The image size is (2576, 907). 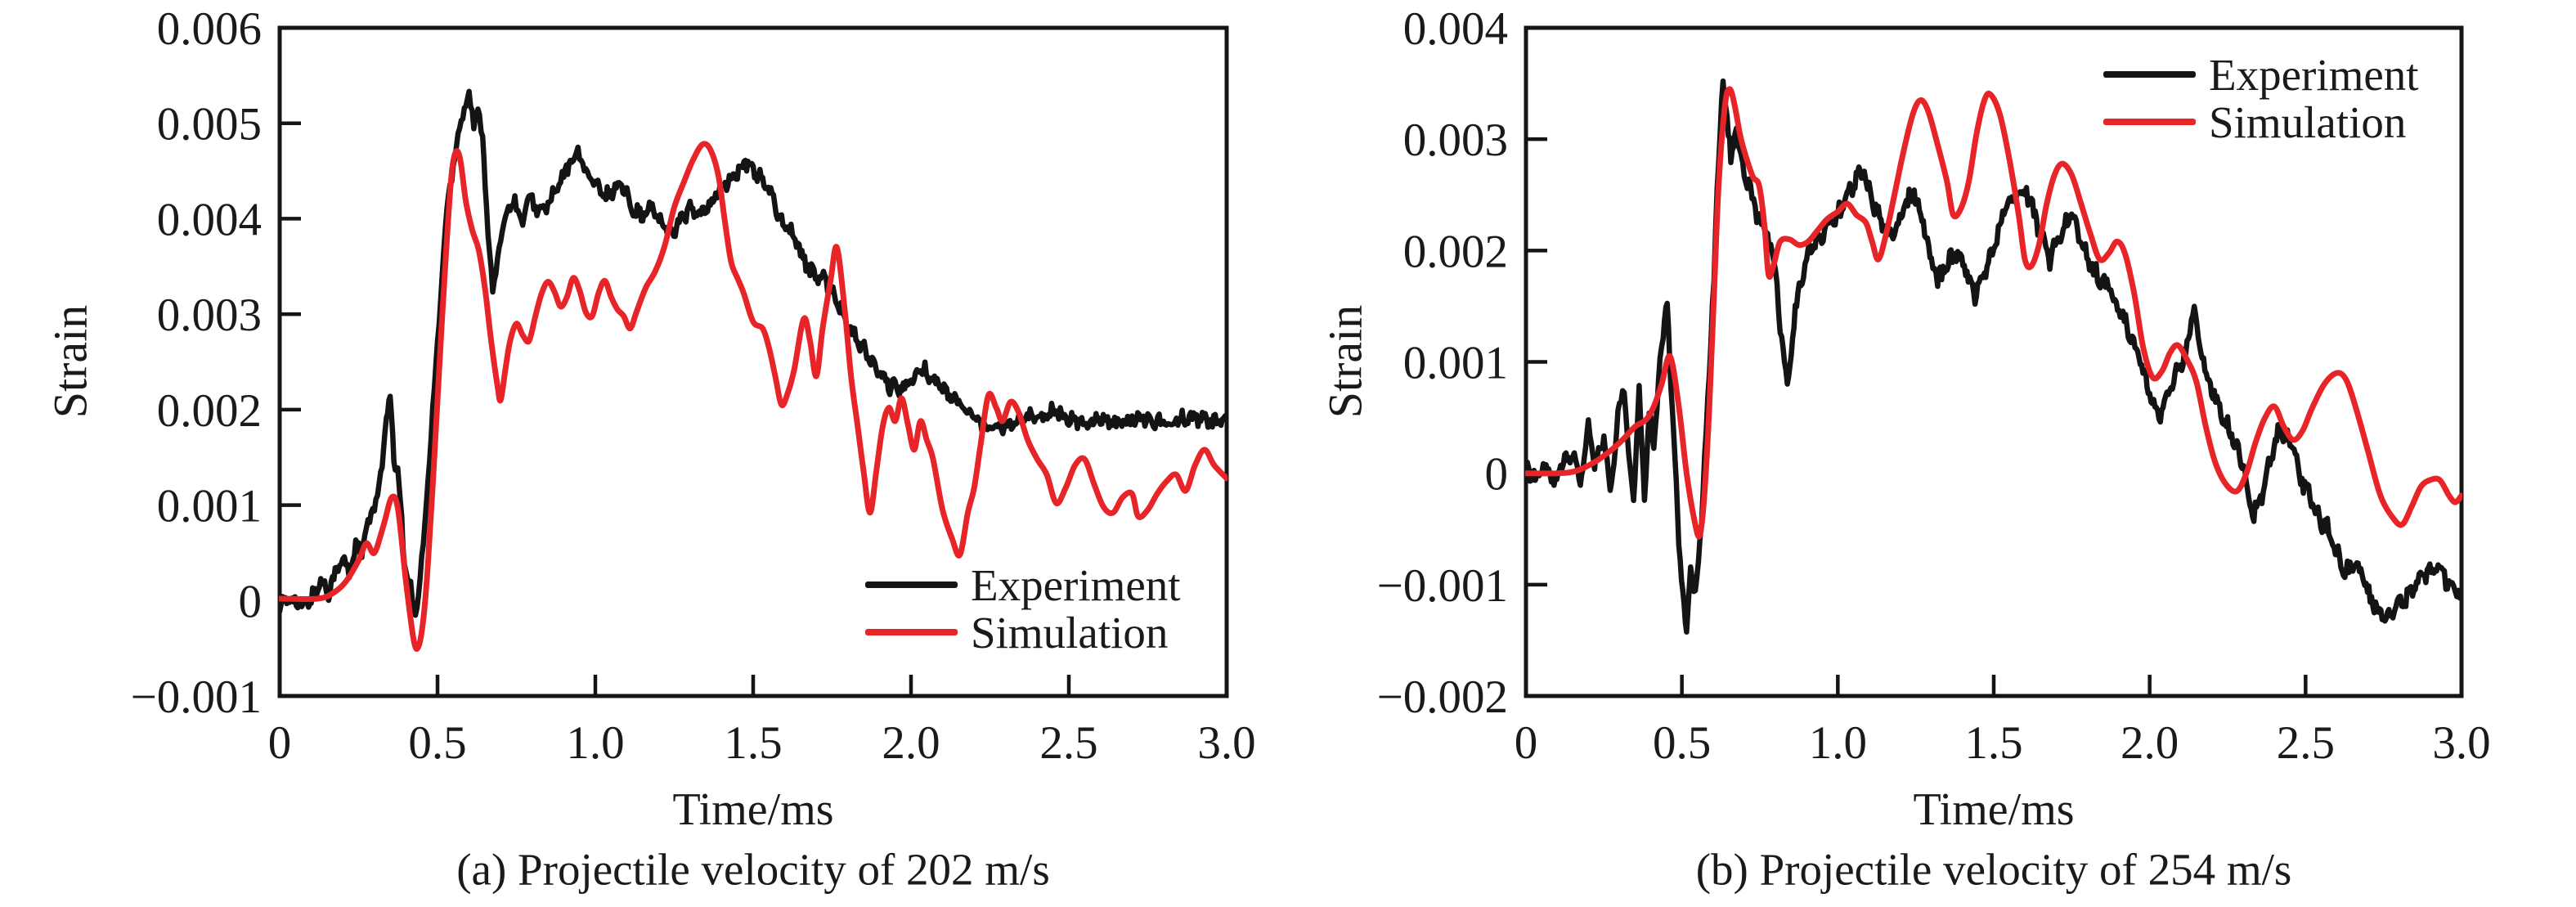 I want to click on chart-b-legend-simulation: Simulation, so click(x=2261, y=122).